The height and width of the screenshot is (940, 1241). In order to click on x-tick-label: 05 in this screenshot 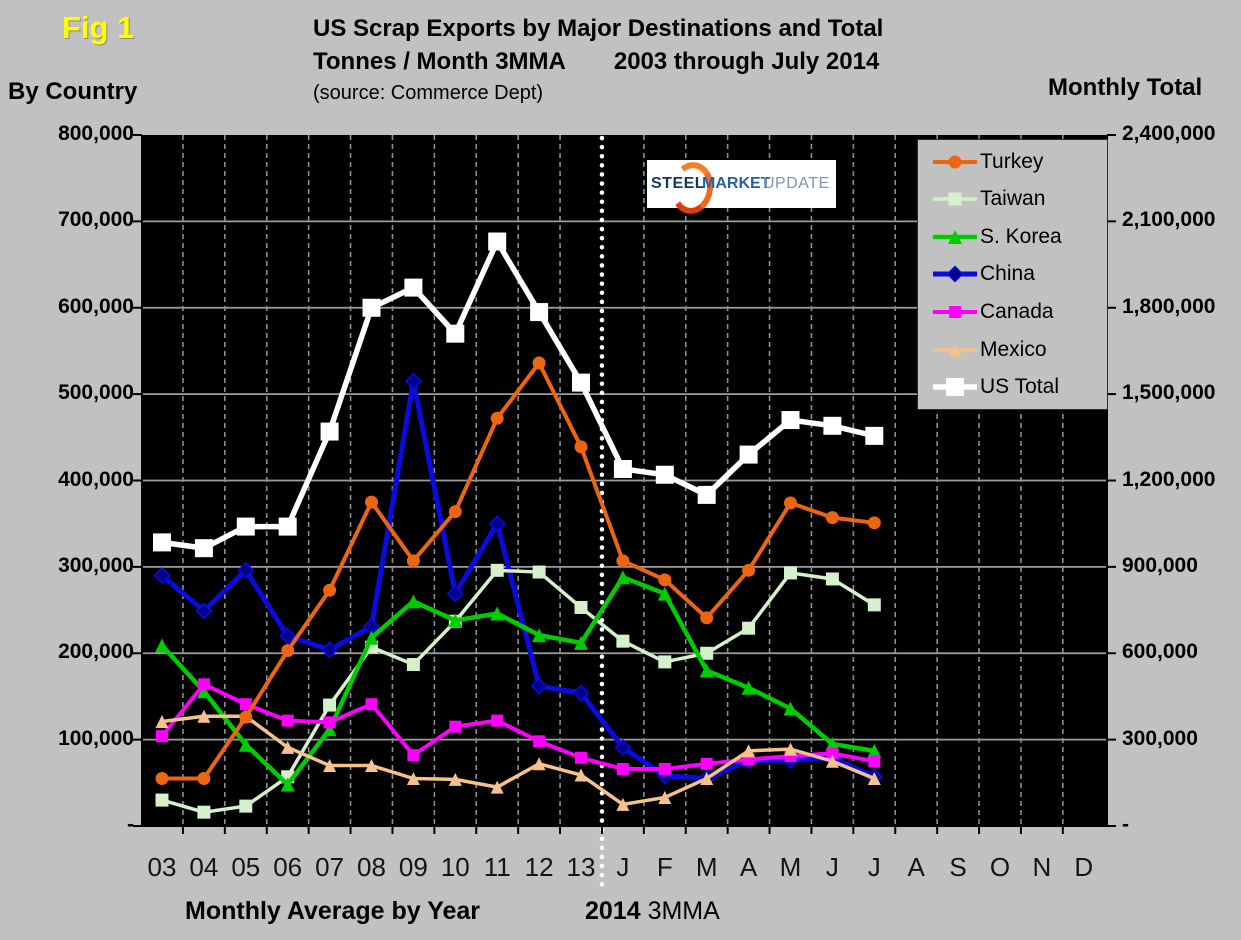, I will do `click(246, 867)`.